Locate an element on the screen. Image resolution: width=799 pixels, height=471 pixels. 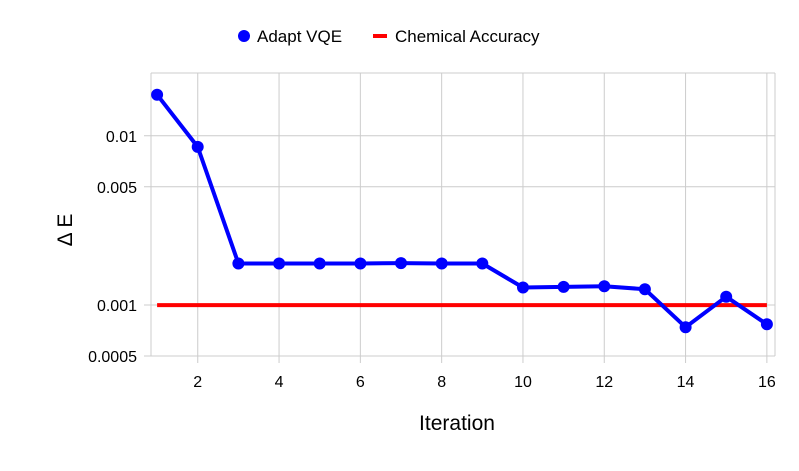
legend: Adapt VQE Chemical Accuracy is located at coordinates (389, 36).